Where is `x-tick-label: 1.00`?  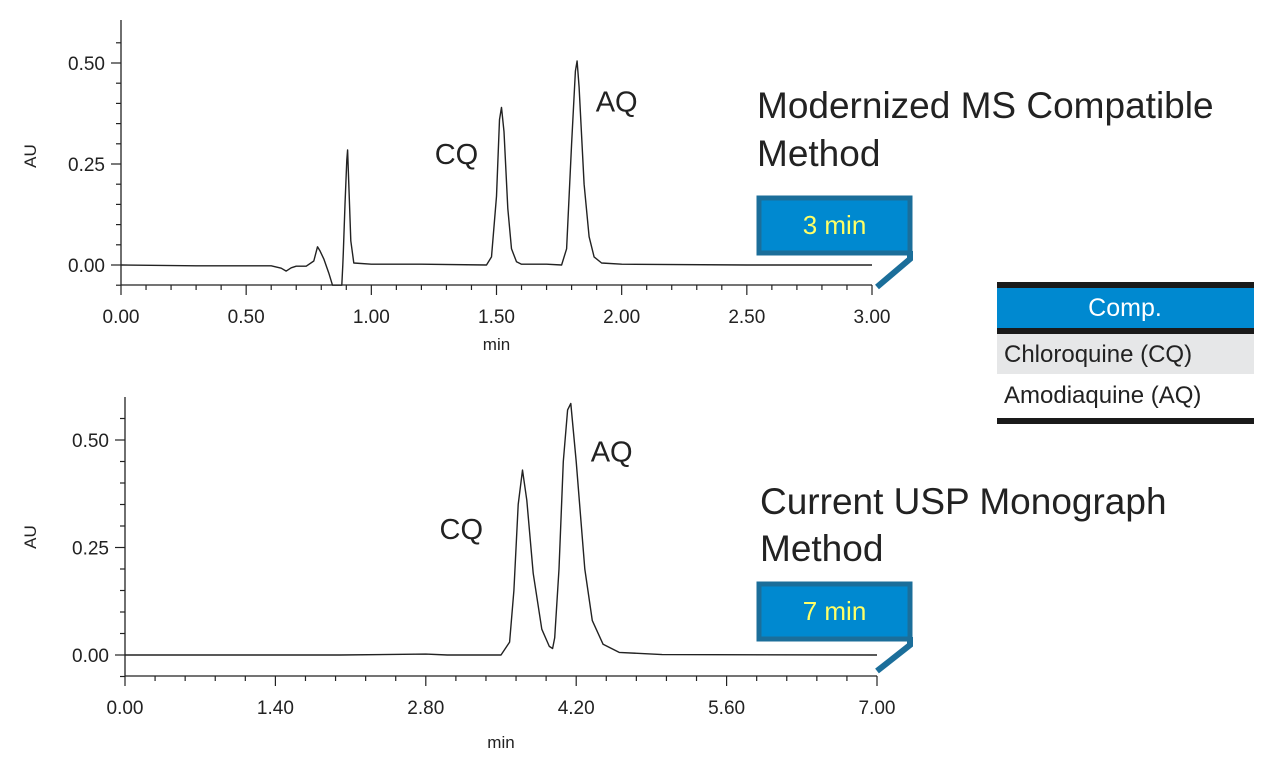
x-tick-label: 1.00 is located at coordinates (371, 317).